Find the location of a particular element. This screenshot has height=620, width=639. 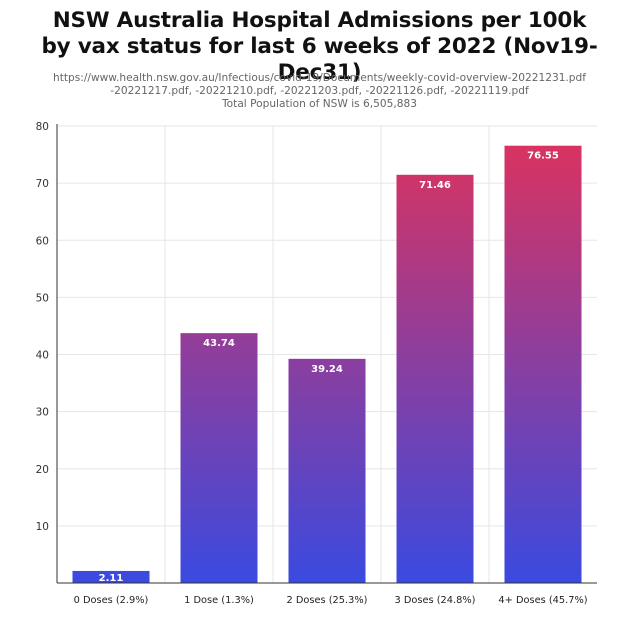

y-axis-tick-labels: 10 20 30 40 50 60 70 80 is located at coordinates (42, 327).